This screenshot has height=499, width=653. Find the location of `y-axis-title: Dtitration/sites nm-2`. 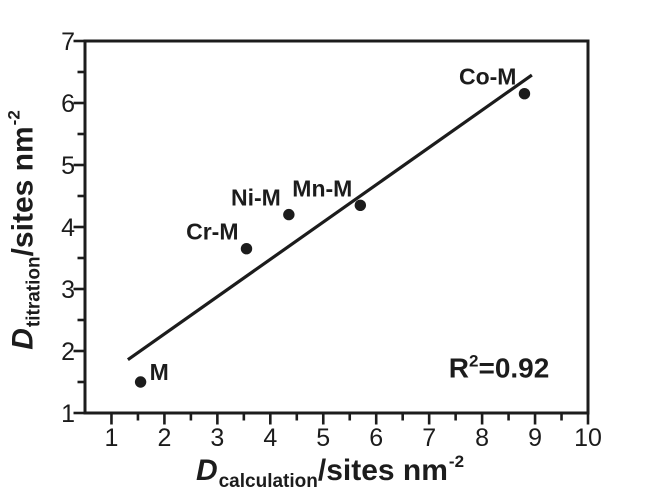

y-axis-title: Dtitration/sites nm-2 is located at coordinates (25, 230).